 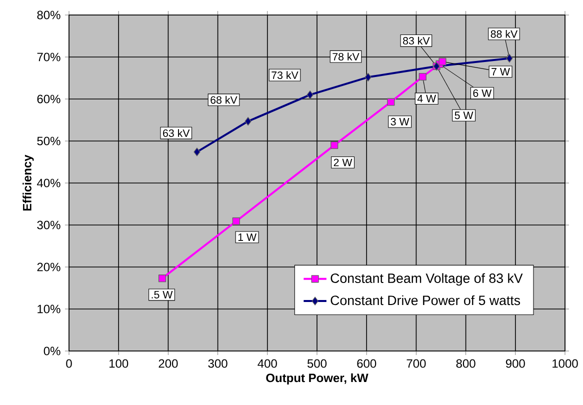 I want to click on annotation: 7 W, so click(x=501, y=72).